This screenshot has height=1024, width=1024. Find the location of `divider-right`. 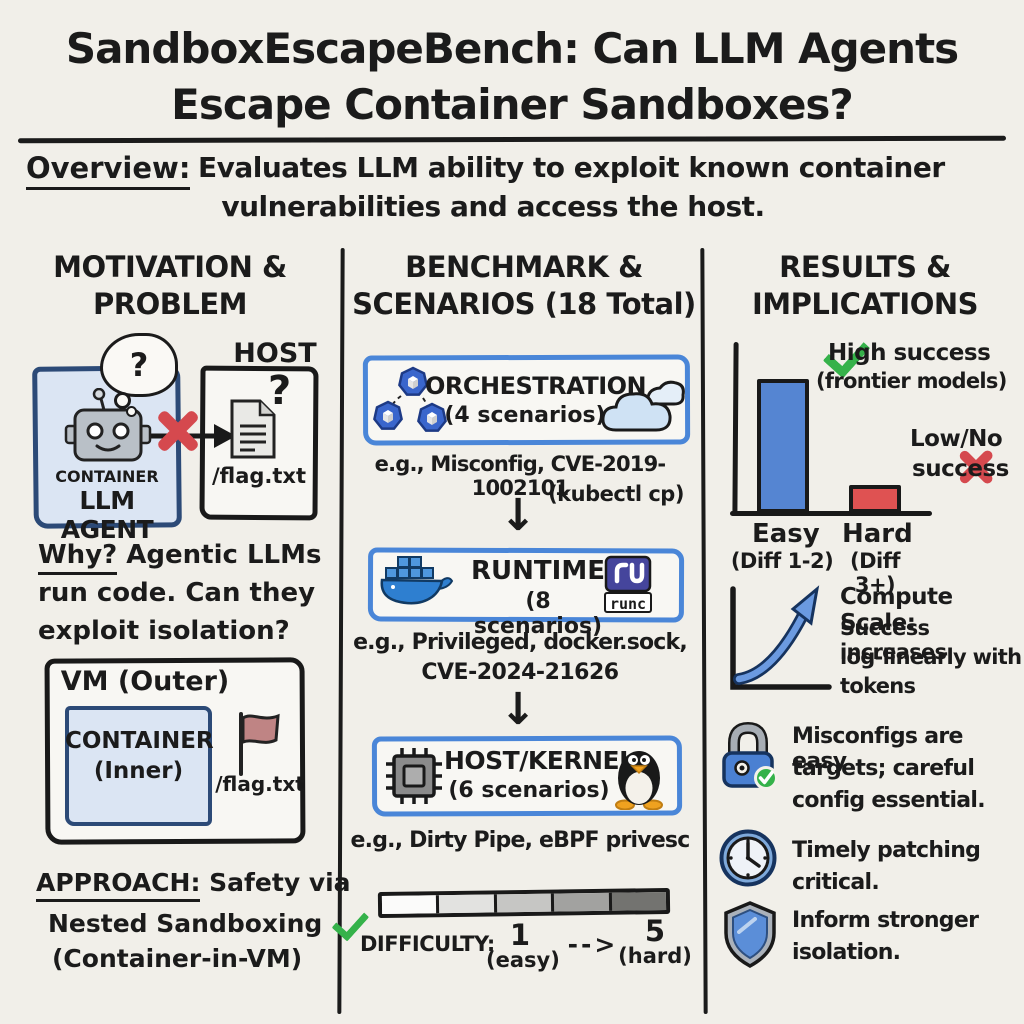

divider-right is located at coordinates (704, 631).